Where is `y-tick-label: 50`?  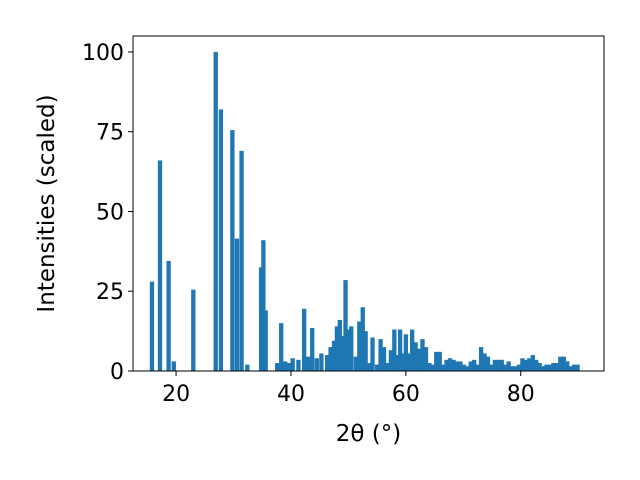 y-tick-label: 50 is located at coordinates (110, 212).